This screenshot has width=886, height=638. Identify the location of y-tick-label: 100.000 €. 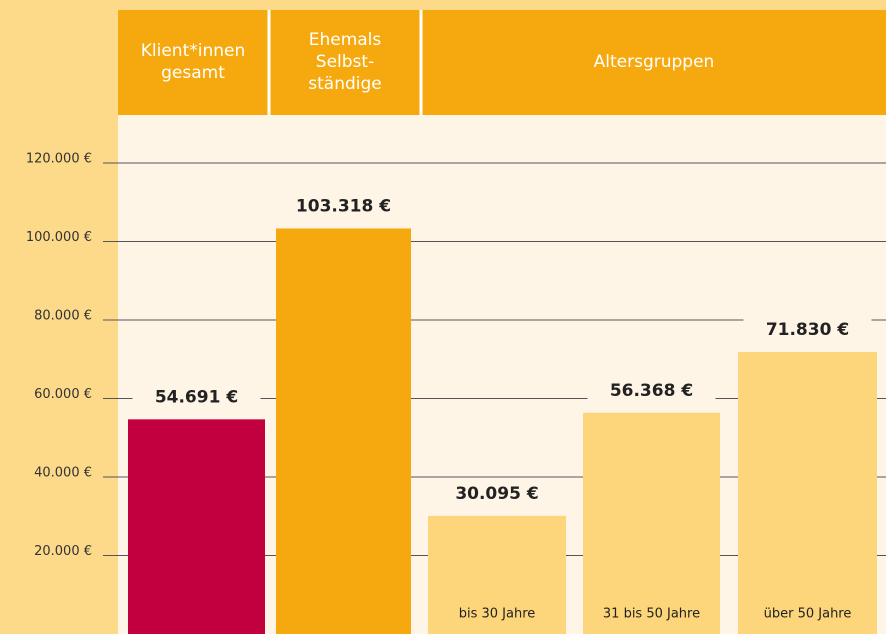
(59, 237).